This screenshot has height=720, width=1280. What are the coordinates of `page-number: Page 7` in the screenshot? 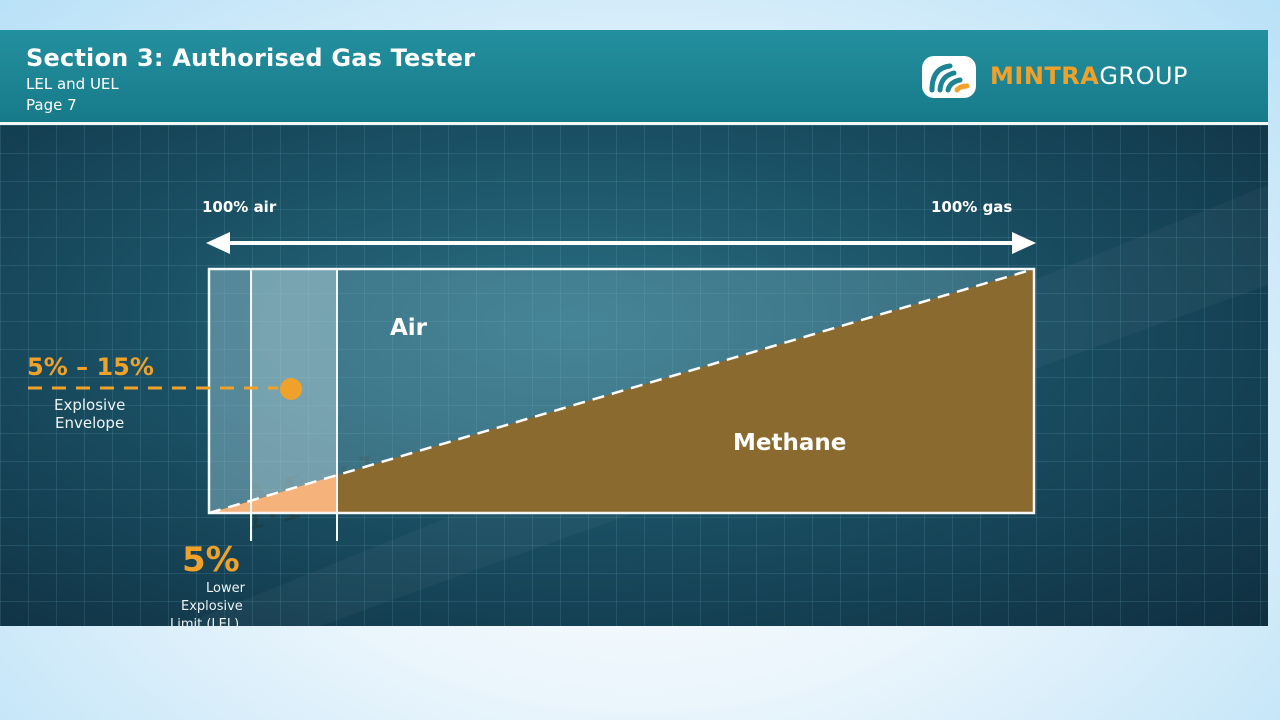 It's located at (51, 105).